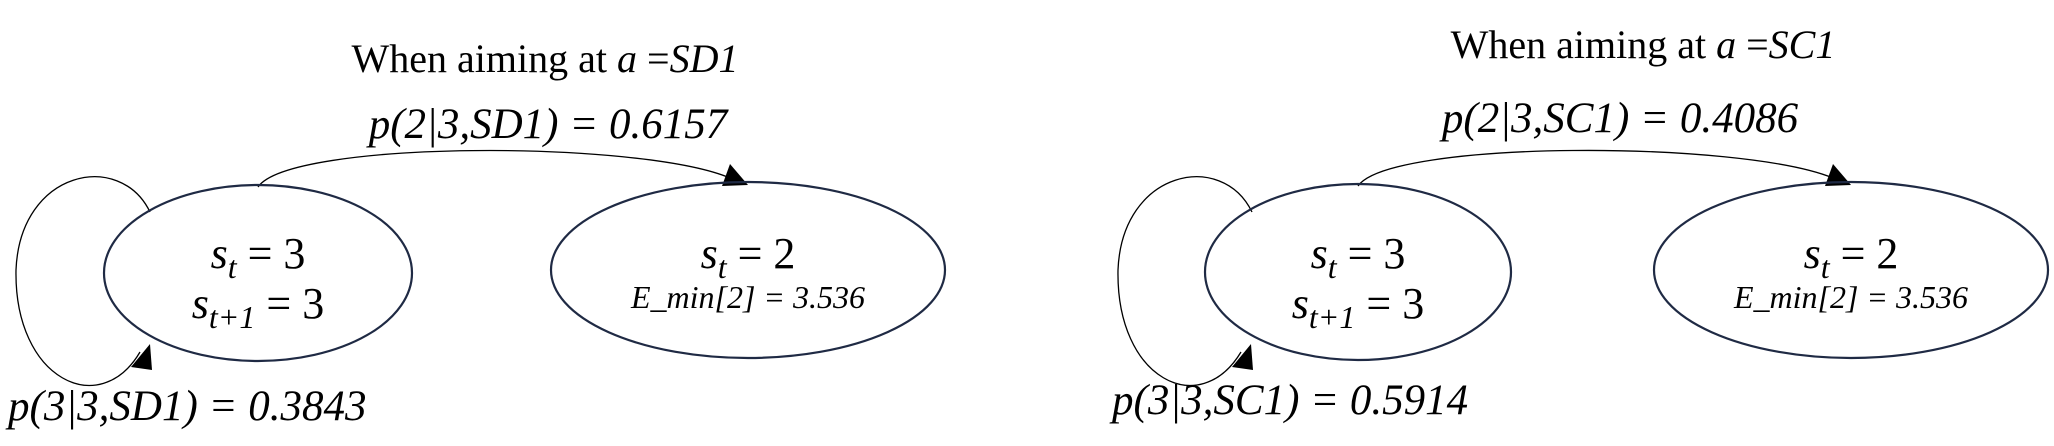 This screenshot has width=2054, height=446. Describe the element at coordinates (1619, 118) in the screenshot. I see `forward-transition-probability: p(2|3,SC1) = 0.4086` at that location.